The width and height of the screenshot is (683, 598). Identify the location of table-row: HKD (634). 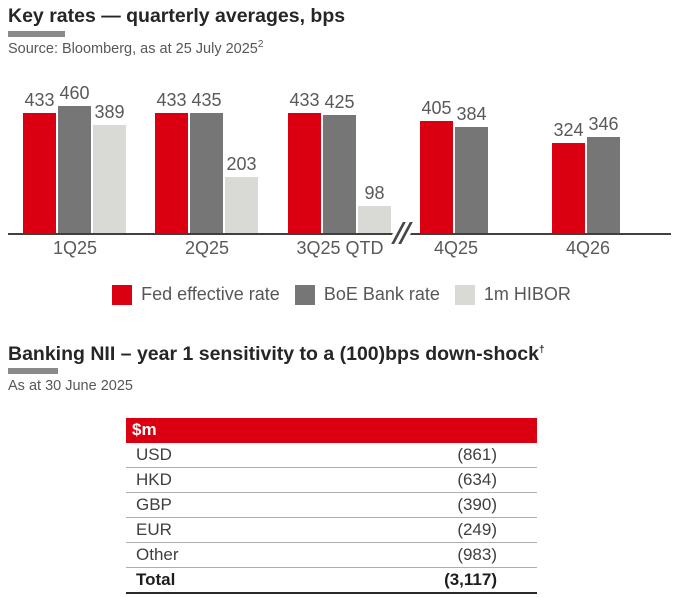
(331, 480).